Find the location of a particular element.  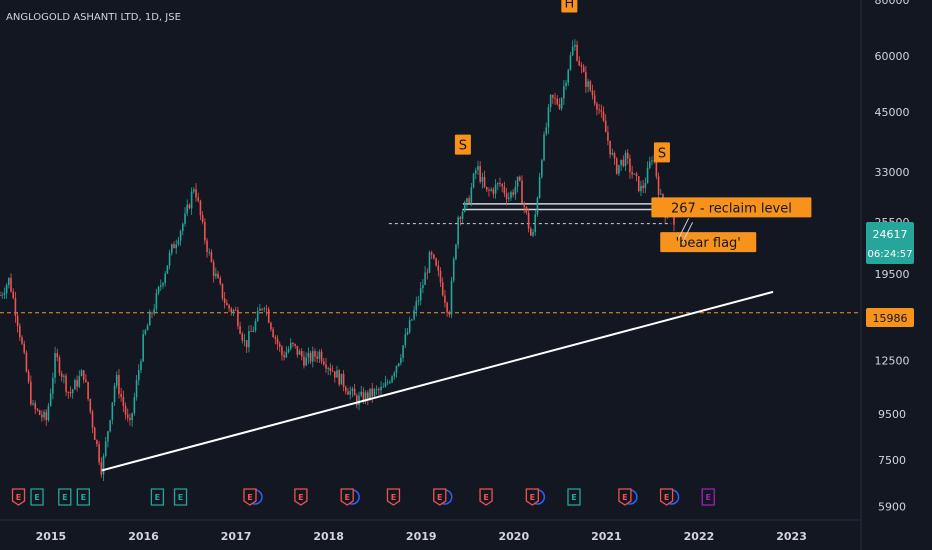

bear-flag-sketch is located at coordinates (686, 230).